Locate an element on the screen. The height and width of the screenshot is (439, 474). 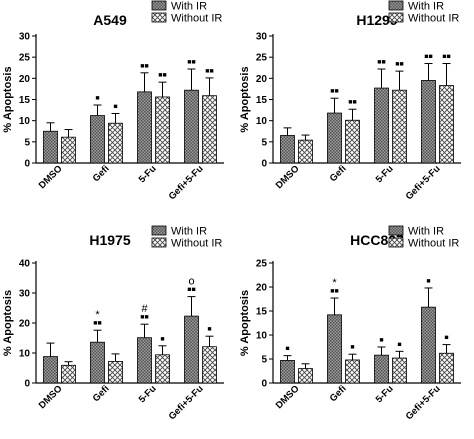
chart-title: A549 is located at coordinates (110, 20).